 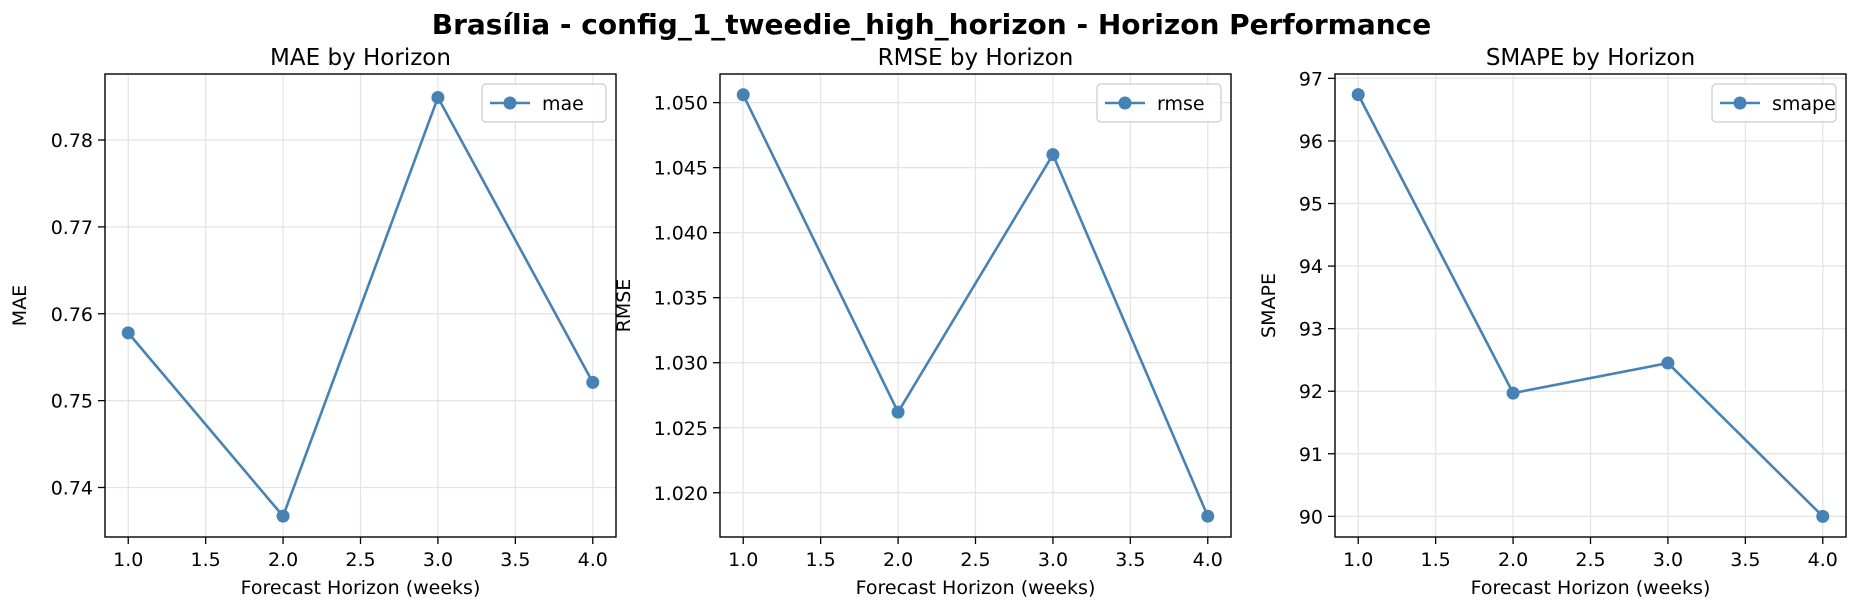 I want to click on y-tick-label: 0.77, so click(x=72, y=228).